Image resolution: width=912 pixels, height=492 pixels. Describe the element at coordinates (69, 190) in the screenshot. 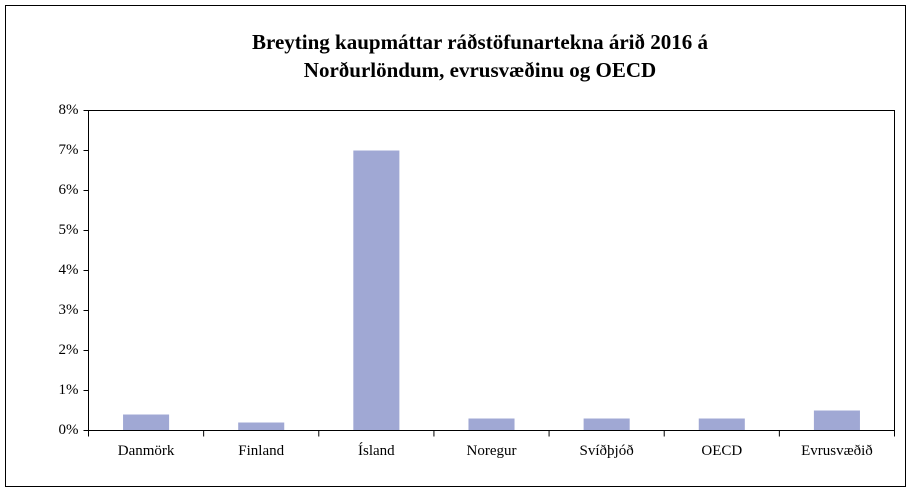

I see `y-tick-label: 6%` at that location.